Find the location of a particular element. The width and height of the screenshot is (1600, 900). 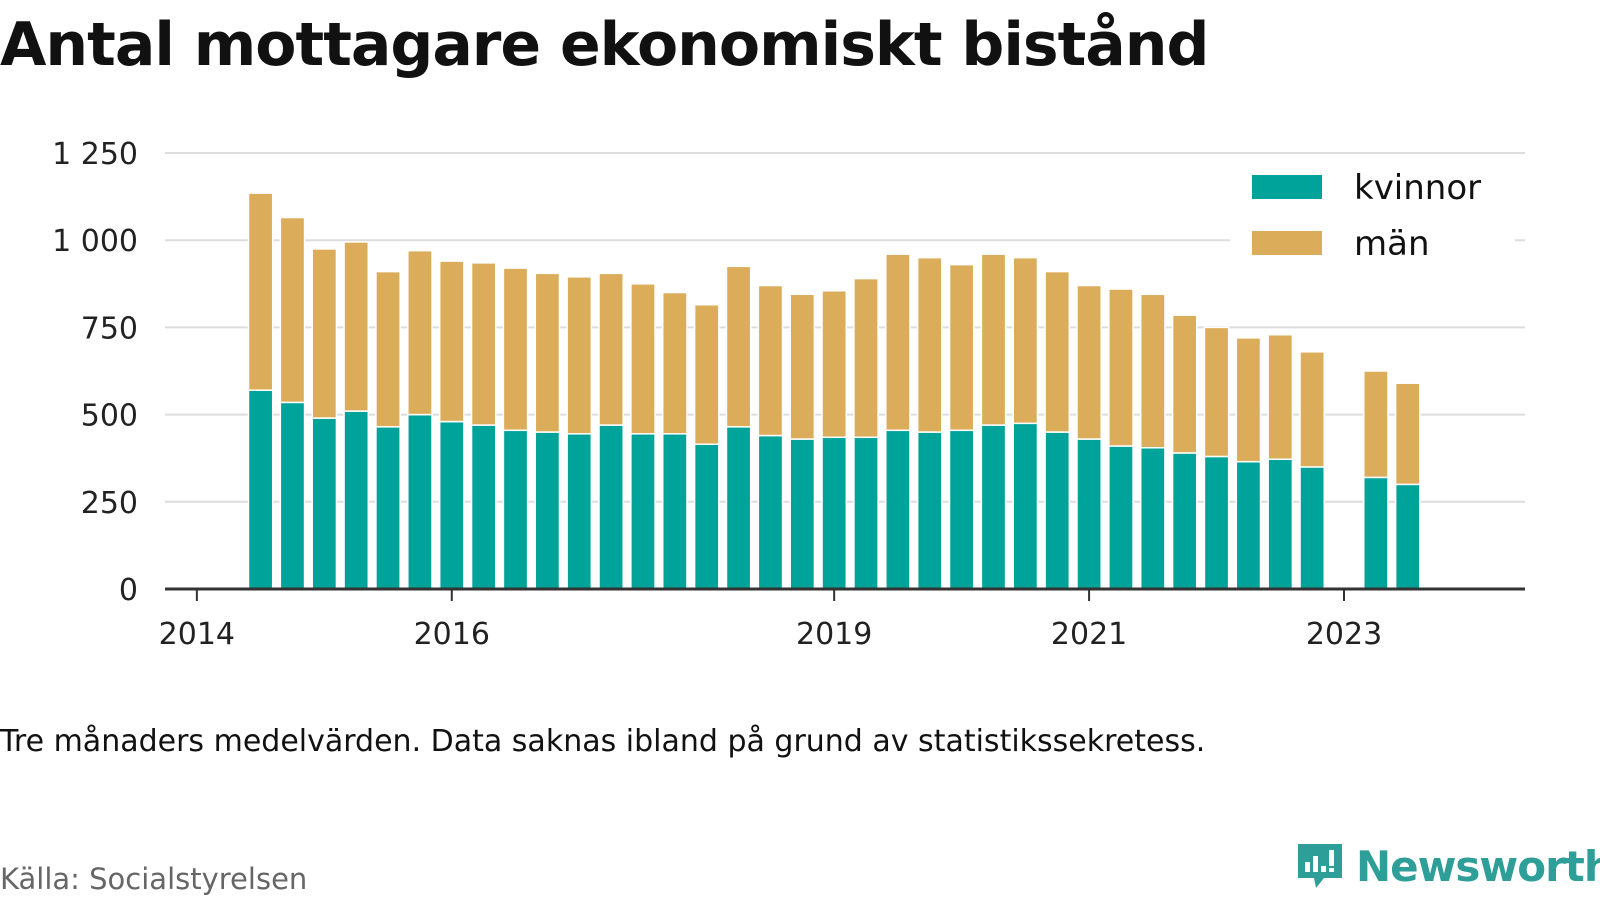

y-tick-label: 250 is located at coordinates (109, 503).